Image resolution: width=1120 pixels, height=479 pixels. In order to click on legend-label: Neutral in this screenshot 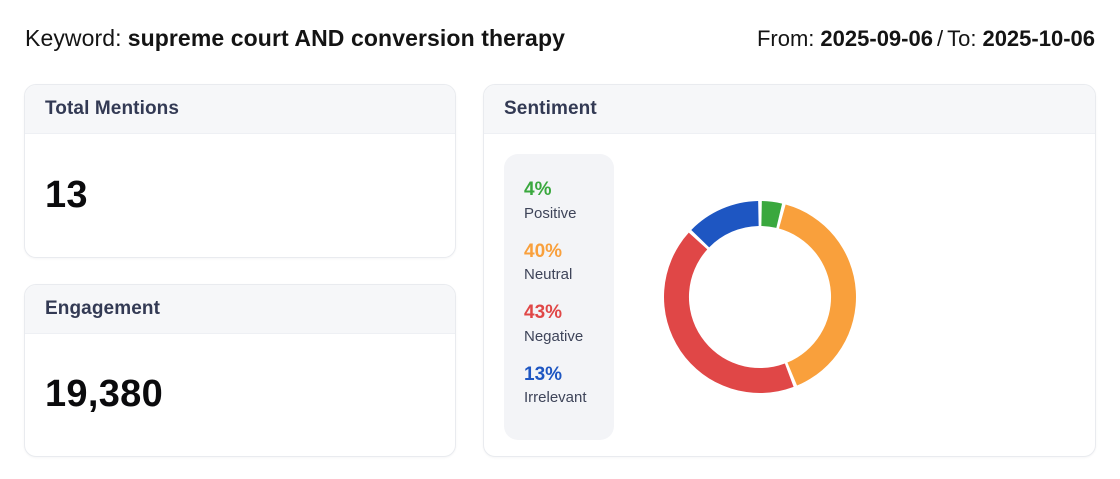, I will do `click(548, 275)`.